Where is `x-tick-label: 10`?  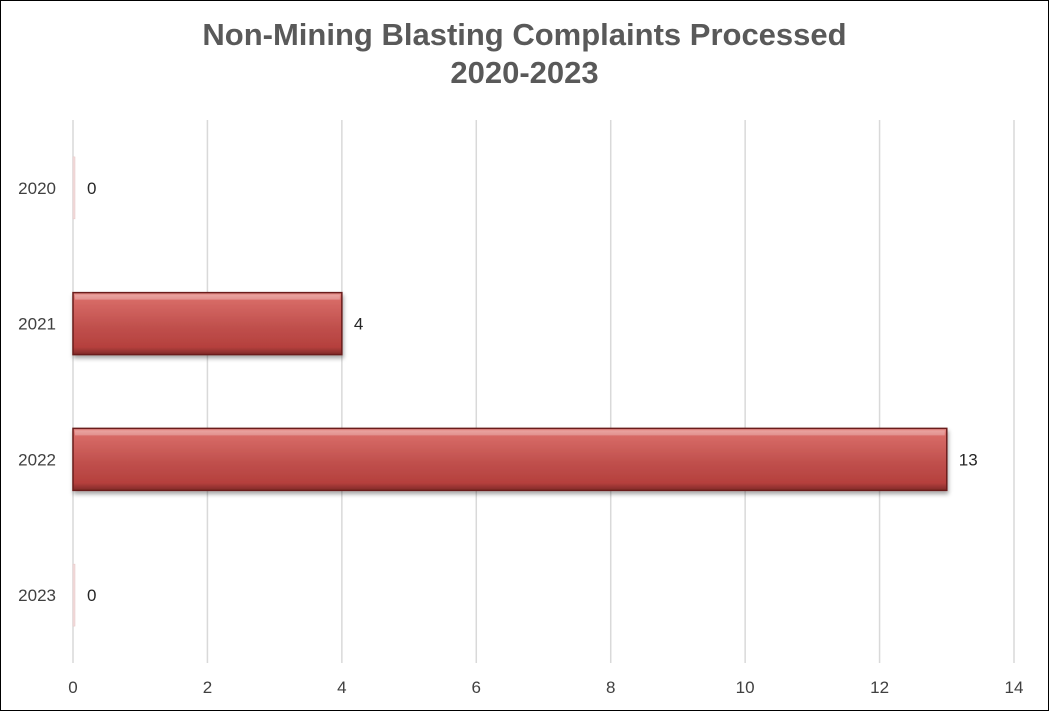 x-tick-label: 10 is located at coordinates (745, 687).